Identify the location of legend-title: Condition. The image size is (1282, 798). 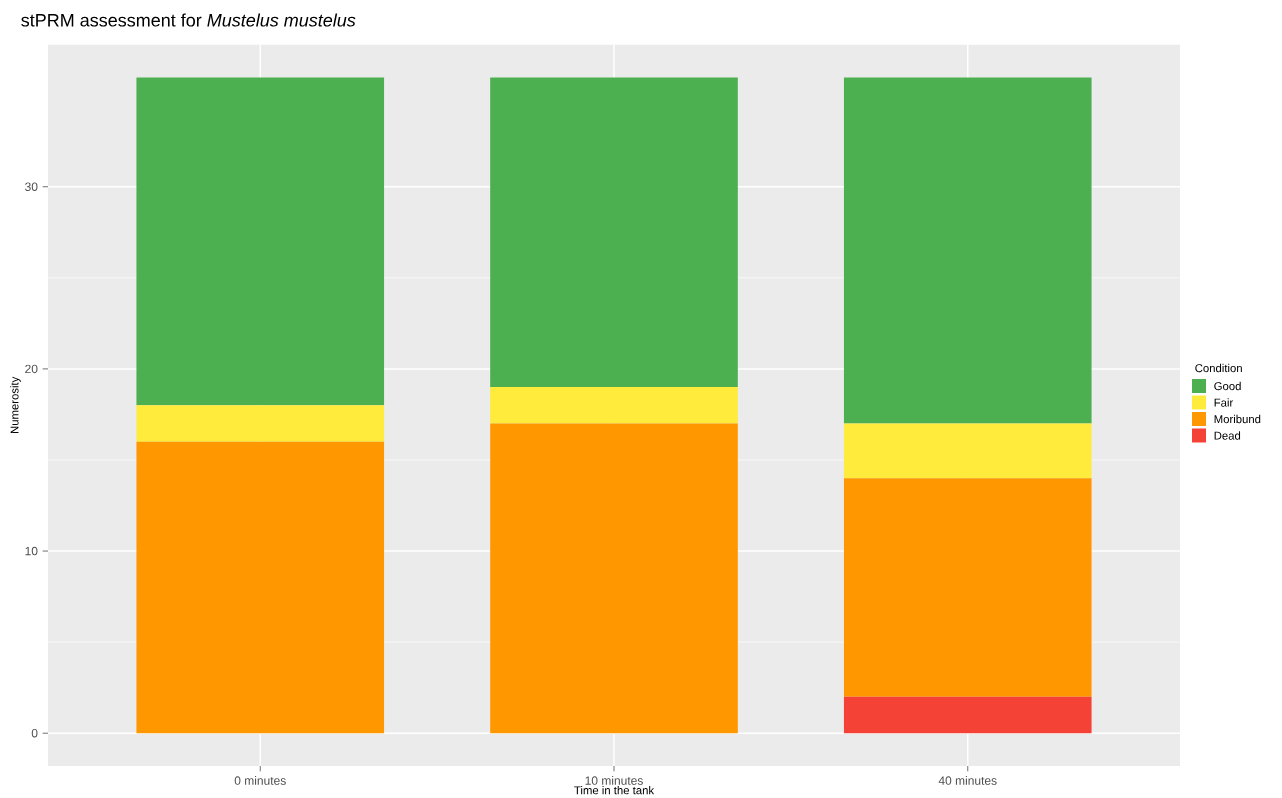
(1218, 368).